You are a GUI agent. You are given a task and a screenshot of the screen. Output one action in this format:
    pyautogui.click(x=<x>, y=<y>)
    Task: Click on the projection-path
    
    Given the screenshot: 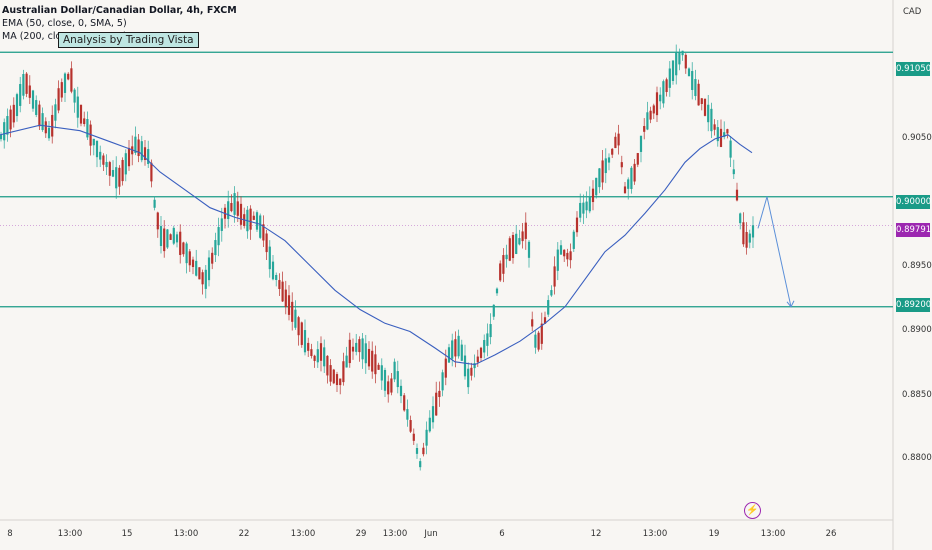 What is the action you would take?
    pyautogui.click(x=774, y=251)
    